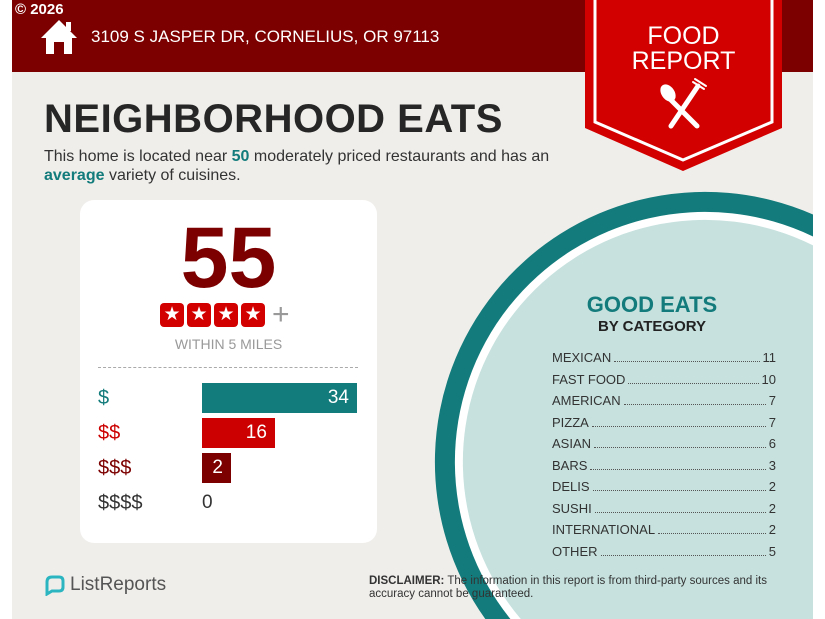 This screenshot has height=619, width=825. What do you see at coordinates (207, 502) in the screenshot?
I see `price-count: 0` at bounding box center [207, 502].